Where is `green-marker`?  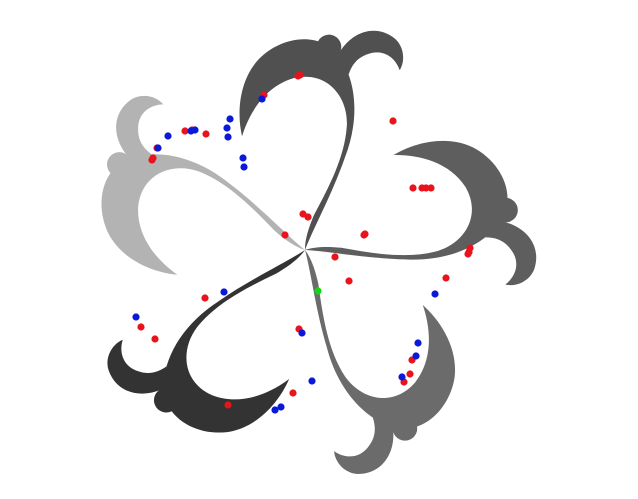 green-marker is located at coordinates (318, 291).